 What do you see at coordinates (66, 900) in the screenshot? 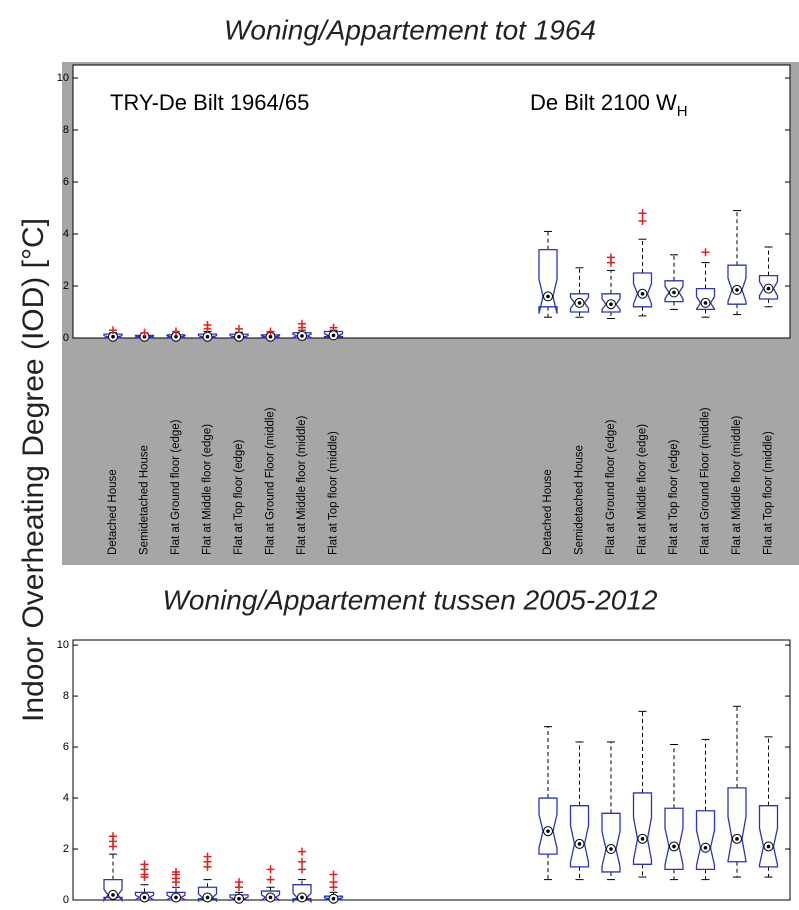
I see `y-tick-label: 0` at bounding box center [66, 900].